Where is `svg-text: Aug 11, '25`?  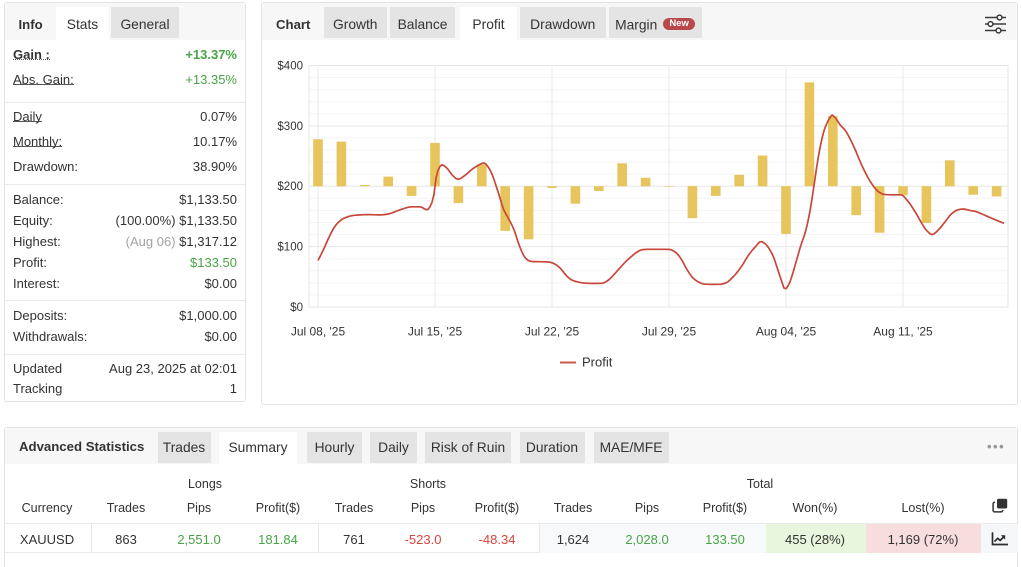
svg-text: Aug 11, '25 is located at coordinates (903, 332).